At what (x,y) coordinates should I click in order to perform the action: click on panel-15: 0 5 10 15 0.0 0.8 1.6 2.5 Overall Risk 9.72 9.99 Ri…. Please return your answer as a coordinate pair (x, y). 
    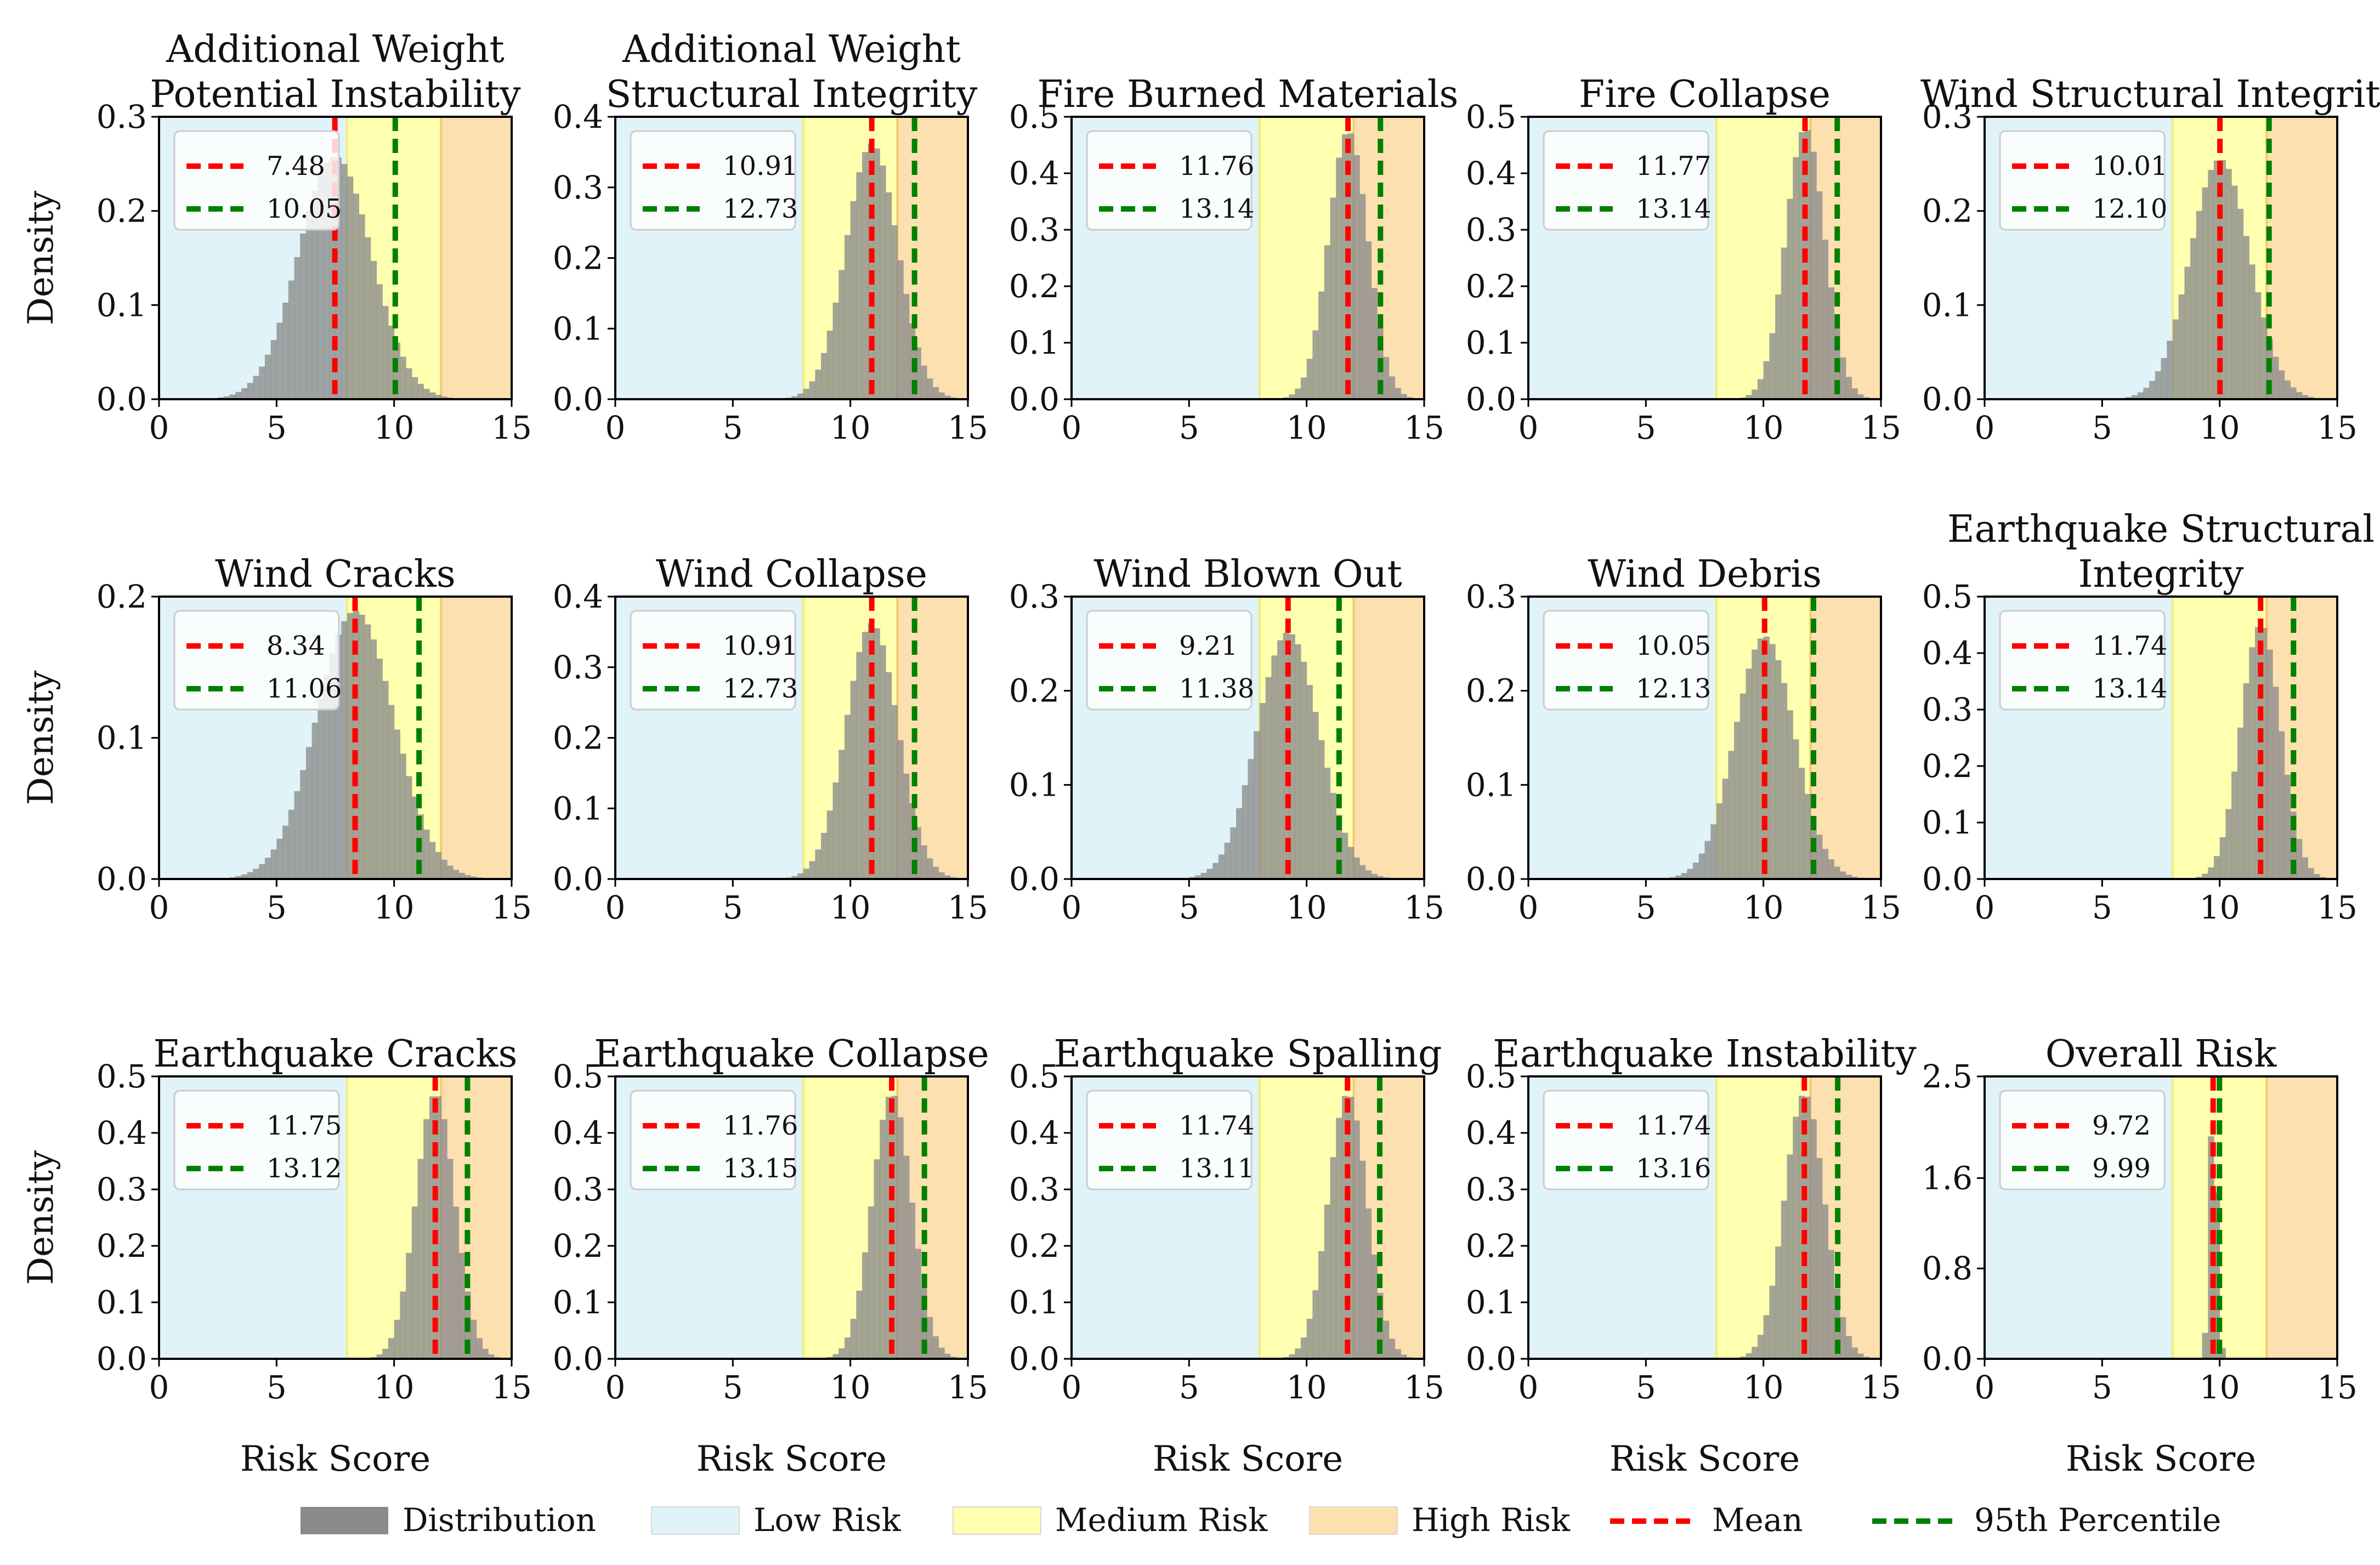
    Looking at the image, I should click on (2140, 1256).